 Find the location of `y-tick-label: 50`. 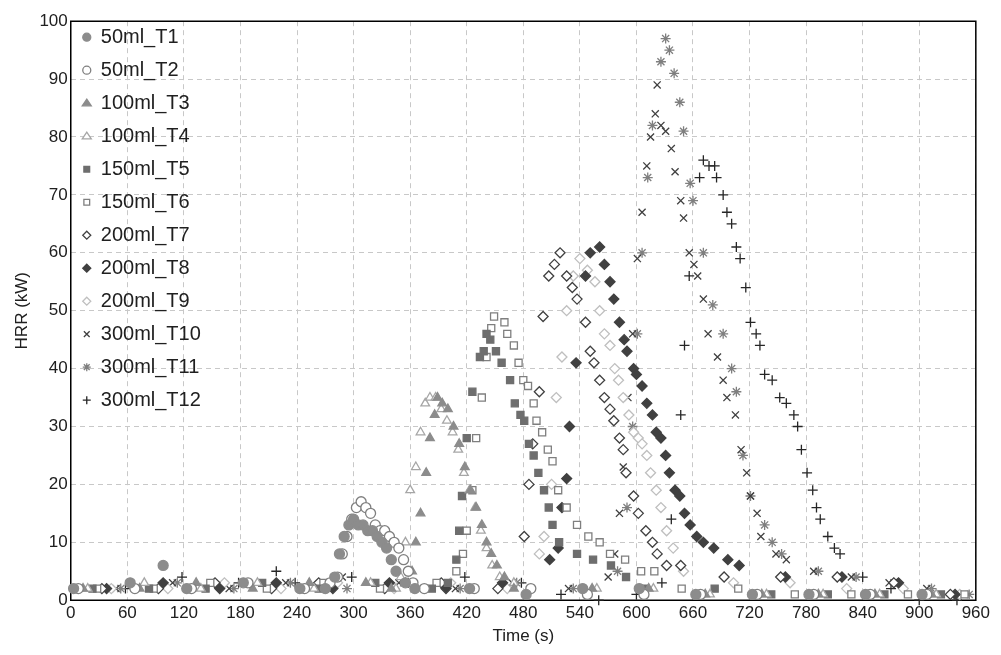

y-tick-label: 50 is located at coordinates (58, 310).